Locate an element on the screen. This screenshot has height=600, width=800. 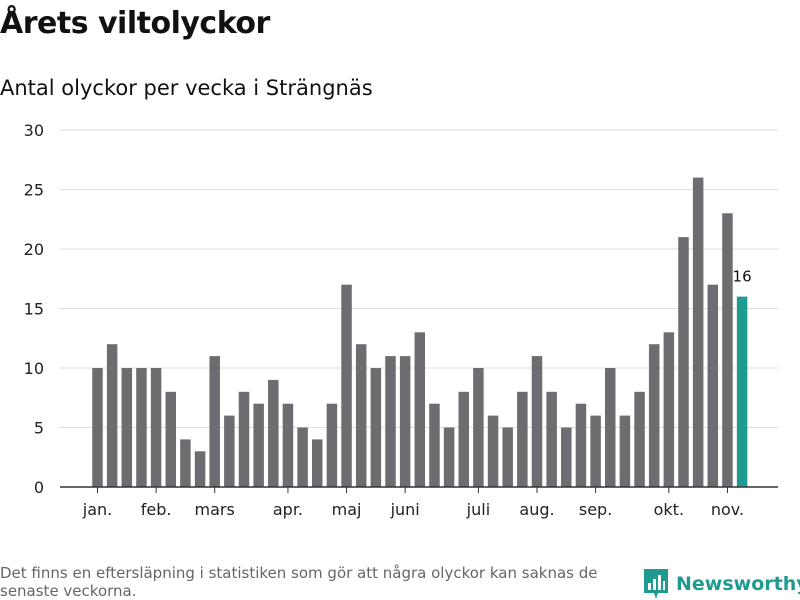
chart-subtitle: Antal olyckor per vecka i Strängnäs is located at coordinates (186, 88).